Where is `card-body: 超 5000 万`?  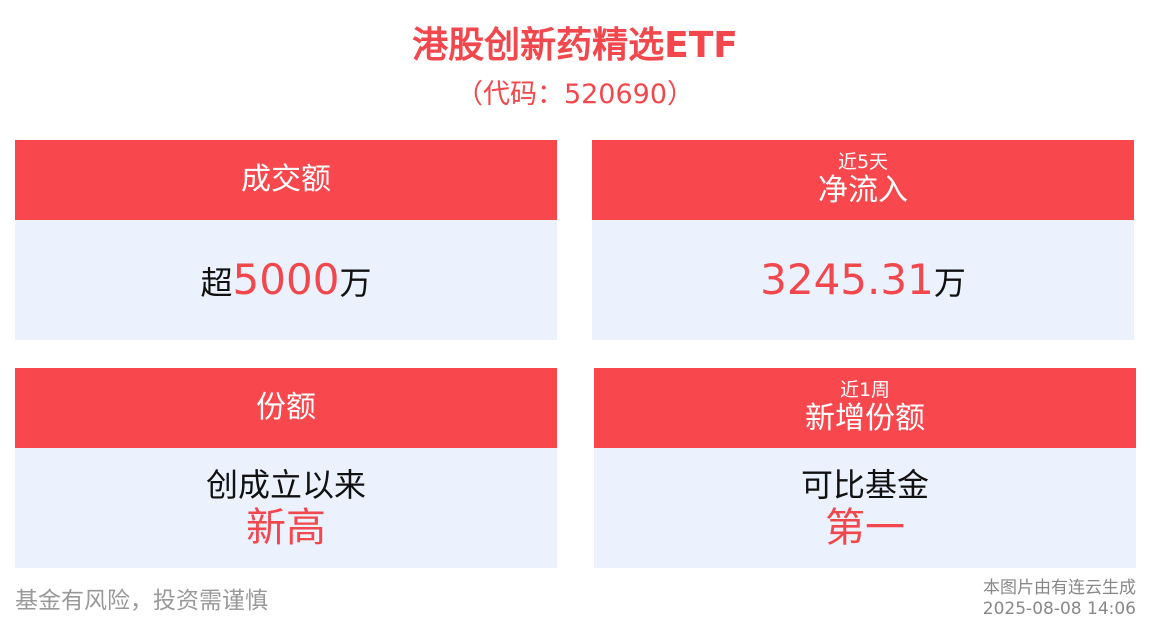
card-body: 超 5000 万 is located at coordinates (286, 280).